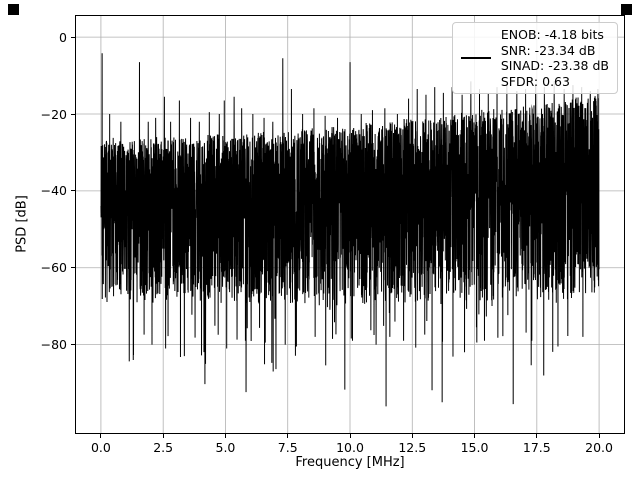 This screenshot has width=640, height=480. What do you see at coordinates (536, 447) in the screenshot?
I see `x-tick-label: 17.5` at bounding box center [536, 447].